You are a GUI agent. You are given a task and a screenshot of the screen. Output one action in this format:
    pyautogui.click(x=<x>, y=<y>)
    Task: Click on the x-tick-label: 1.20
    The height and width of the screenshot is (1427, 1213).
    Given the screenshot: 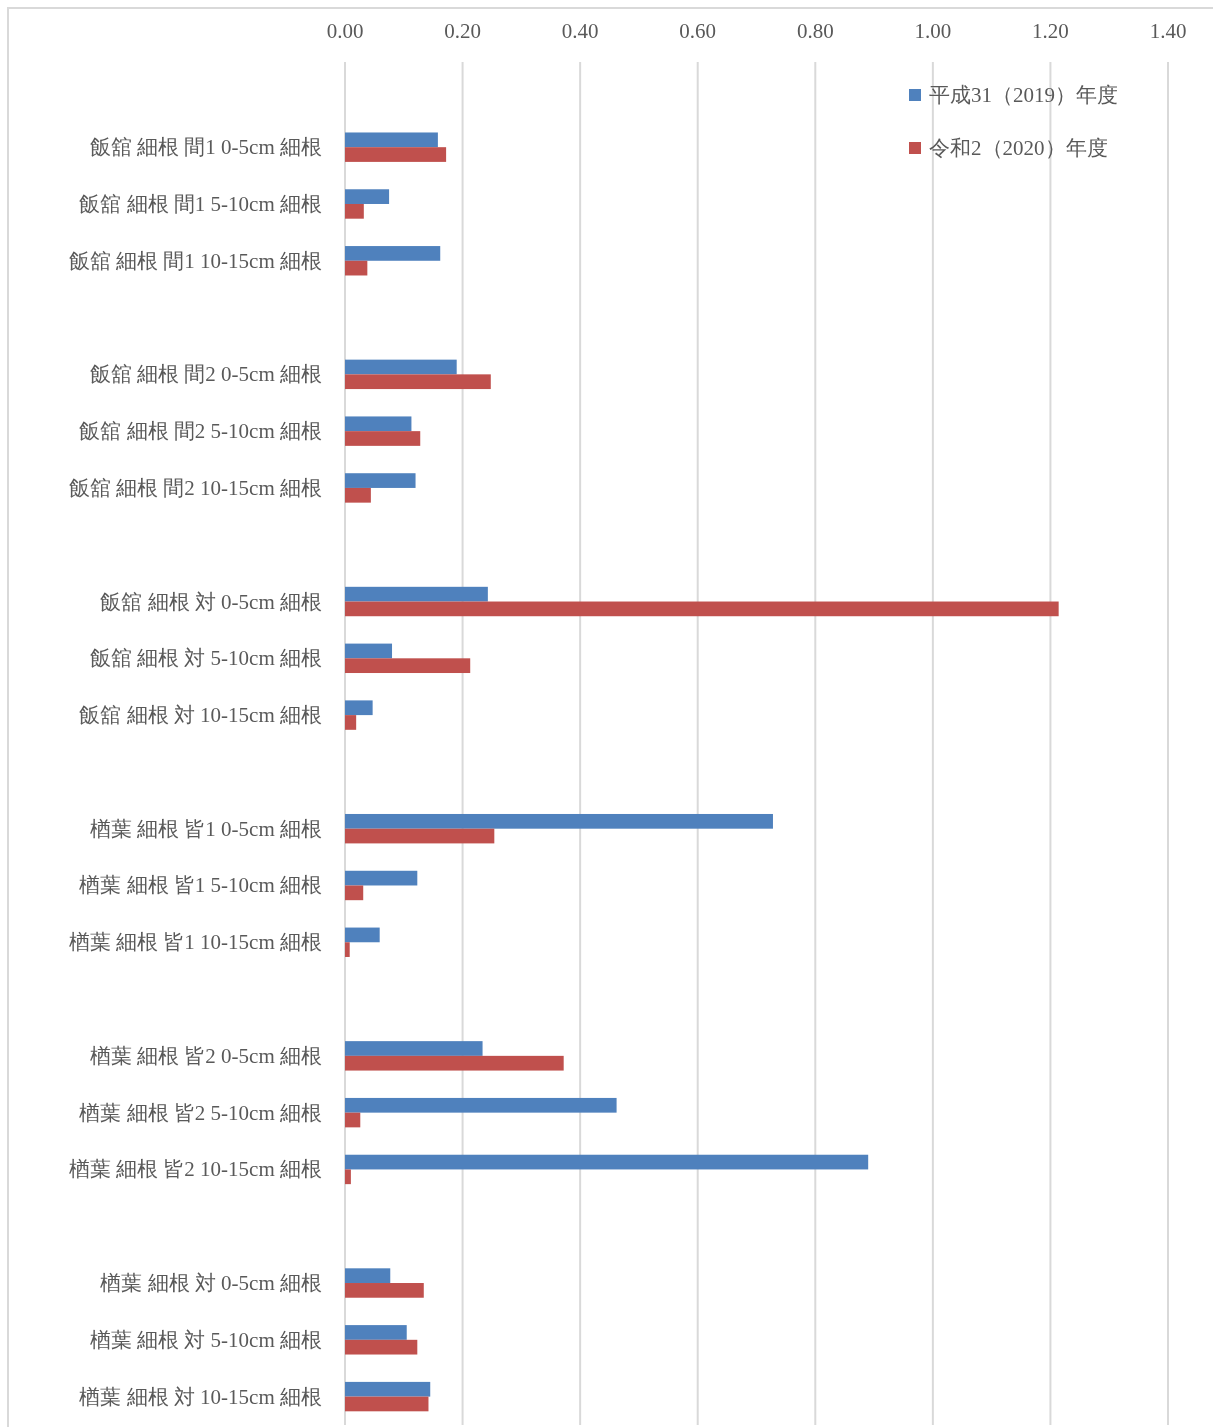 What is the action you would take?
    pyautogui.click(x=1050, y=31)
    